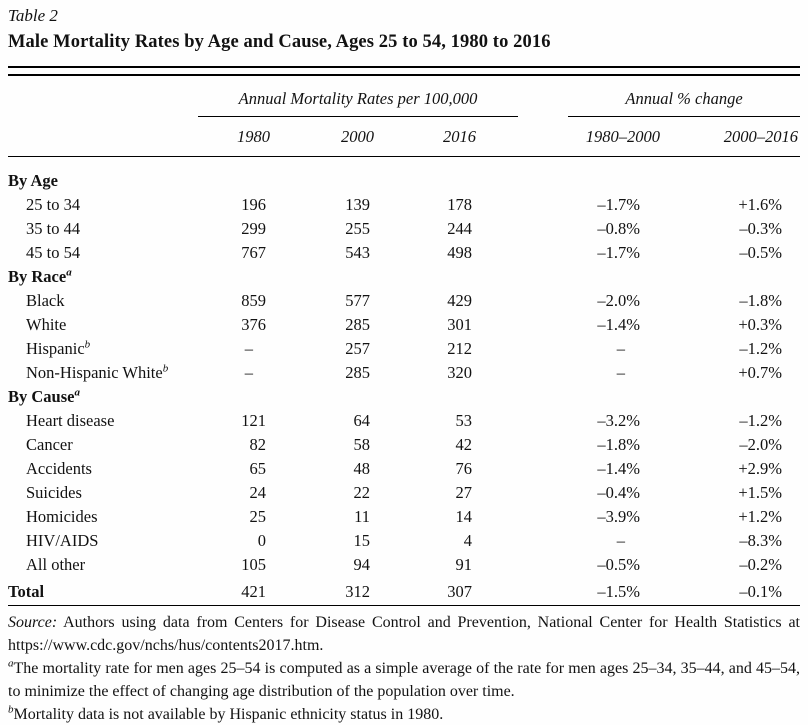 This screenshot has height=725, width=808. What do you see at coordinates (362, 468) in the screenshot?
I see `cell-rate-2000: 48` at bounding box center [362, 468].